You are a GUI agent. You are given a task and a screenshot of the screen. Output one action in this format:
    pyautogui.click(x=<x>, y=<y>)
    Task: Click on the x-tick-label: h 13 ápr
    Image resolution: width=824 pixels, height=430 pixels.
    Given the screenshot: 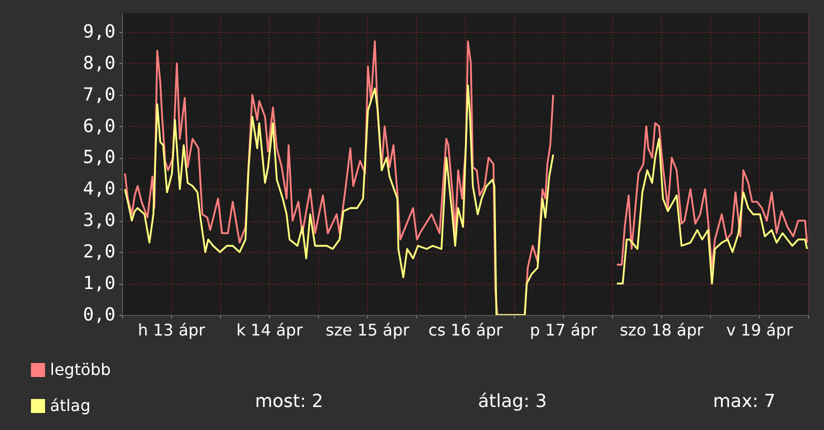 What is the action you would take?
    pyautogui.click(x=172, y=330)
    